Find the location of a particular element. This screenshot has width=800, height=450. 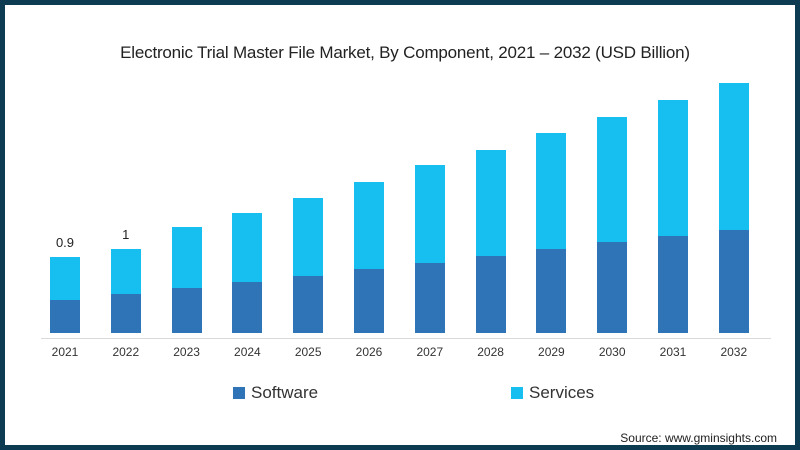

x-tick-label: 2032 is located at coordinates (734, 352).